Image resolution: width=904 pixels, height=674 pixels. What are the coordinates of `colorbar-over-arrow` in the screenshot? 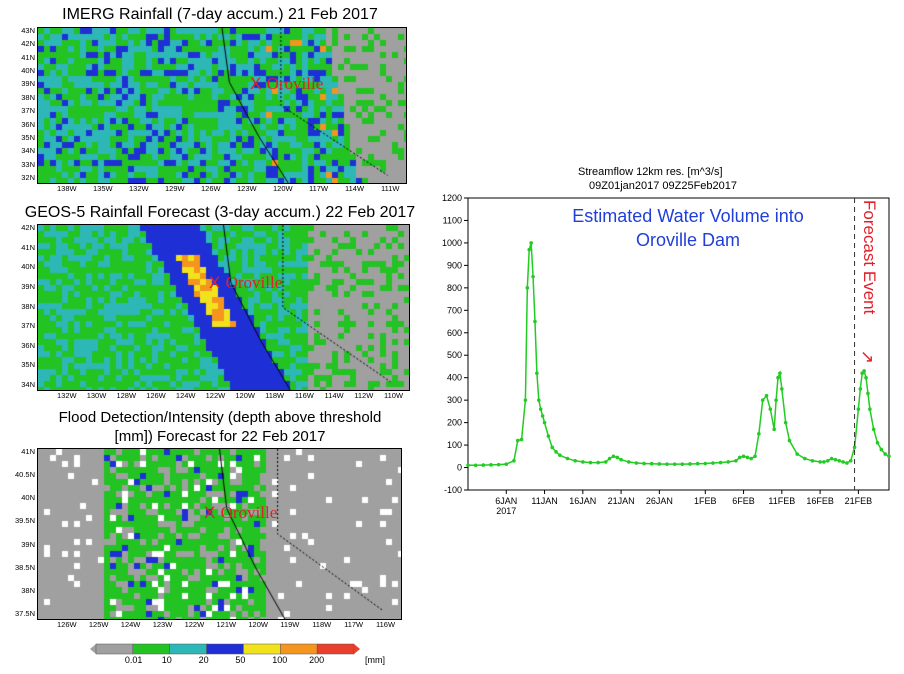 It's located at (357, 649).